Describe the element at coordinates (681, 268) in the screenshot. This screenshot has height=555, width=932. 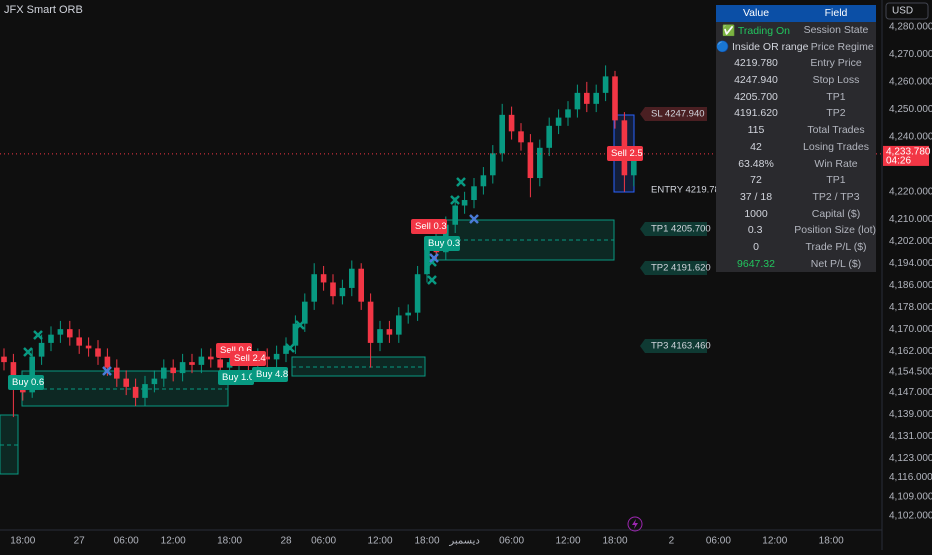
I see `level-label: TP2 4191.620` at that location.